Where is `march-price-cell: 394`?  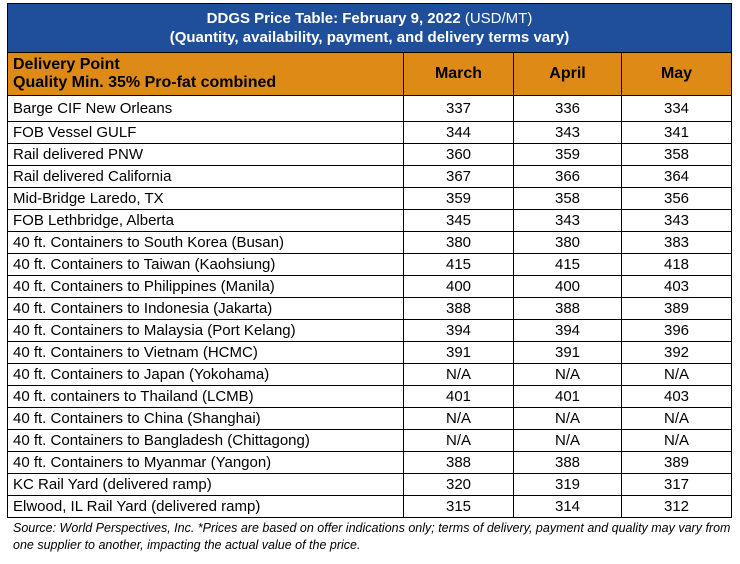
march-price-cell: 394 is located at coordinates (458, 330).